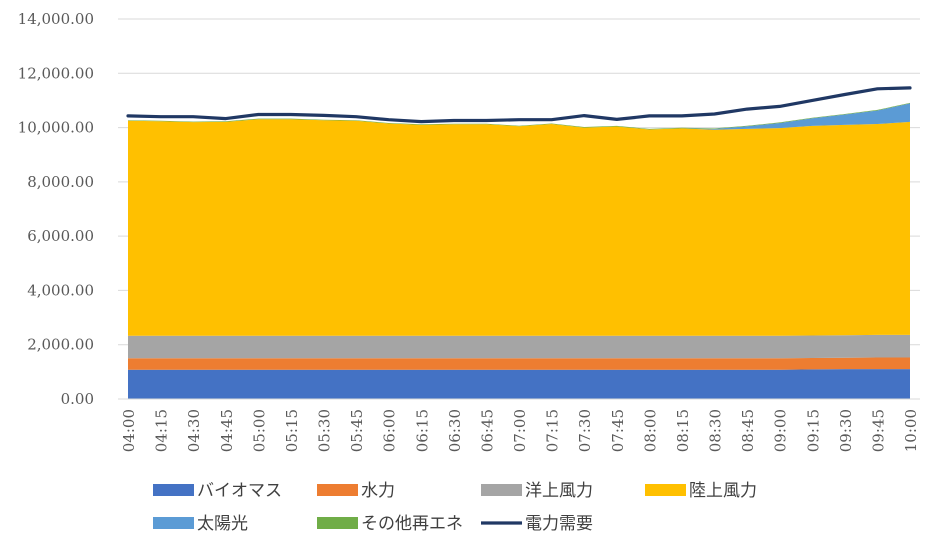 Image resolution: width=944 pixels, height=552 pixels. I want to click on legend-marker-陸上風力, so click(665, 490).